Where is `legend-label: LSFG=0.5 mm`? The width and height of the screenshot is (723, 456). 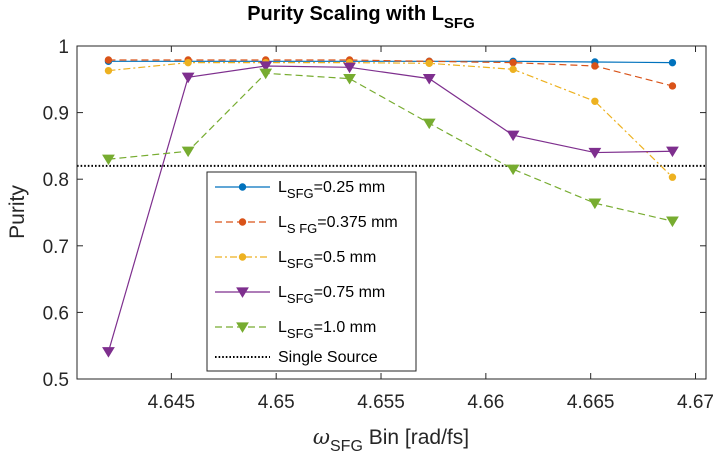 legend-label: LSFG=0.5 mm is located at coordinates (327, 260).